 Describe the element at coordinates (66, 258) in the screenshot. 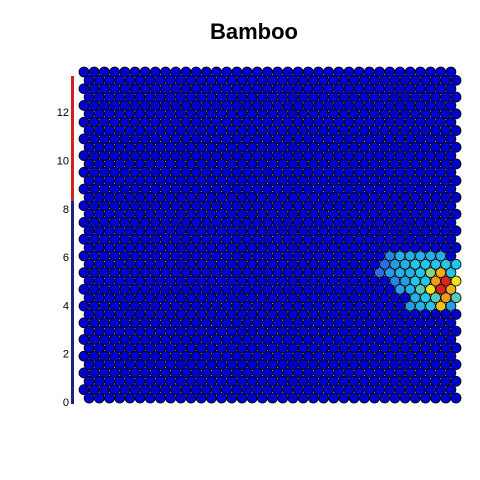

I see `y-tick-label: 6` at that location.